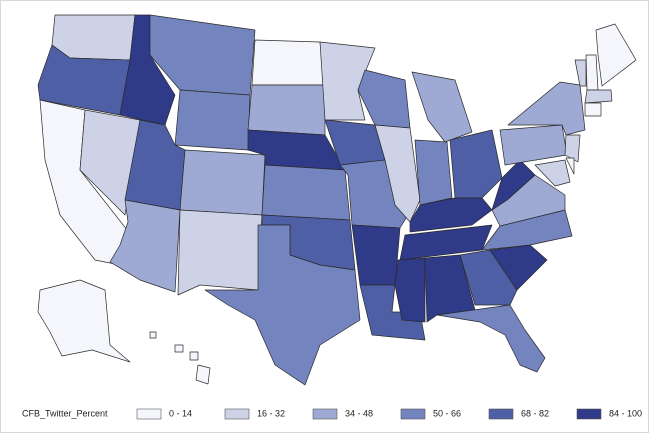 The image size is (649, 433). What do you see at coordinates (535, 413) in the screenshot?
I see `legend-label: 68 - 82` at bounding box center [535, 413].